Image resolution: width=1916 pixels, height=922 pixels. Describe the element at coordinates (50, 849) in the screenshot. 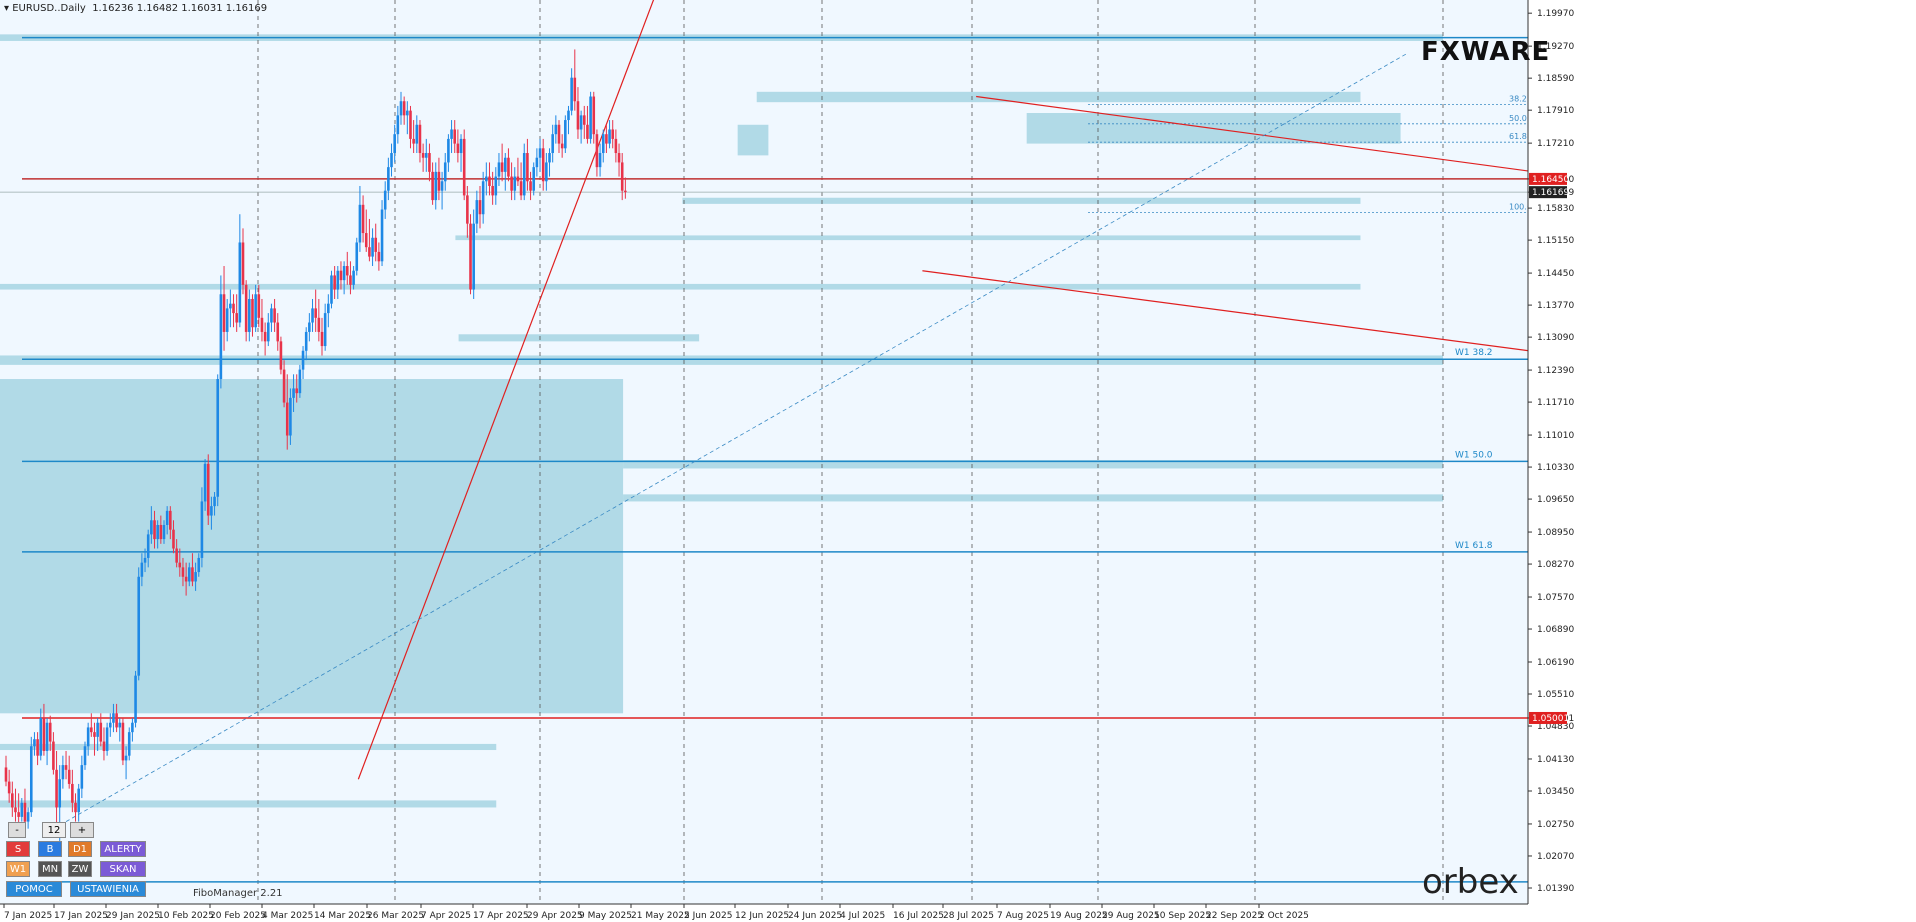

I see `buy-button: B` at that location.